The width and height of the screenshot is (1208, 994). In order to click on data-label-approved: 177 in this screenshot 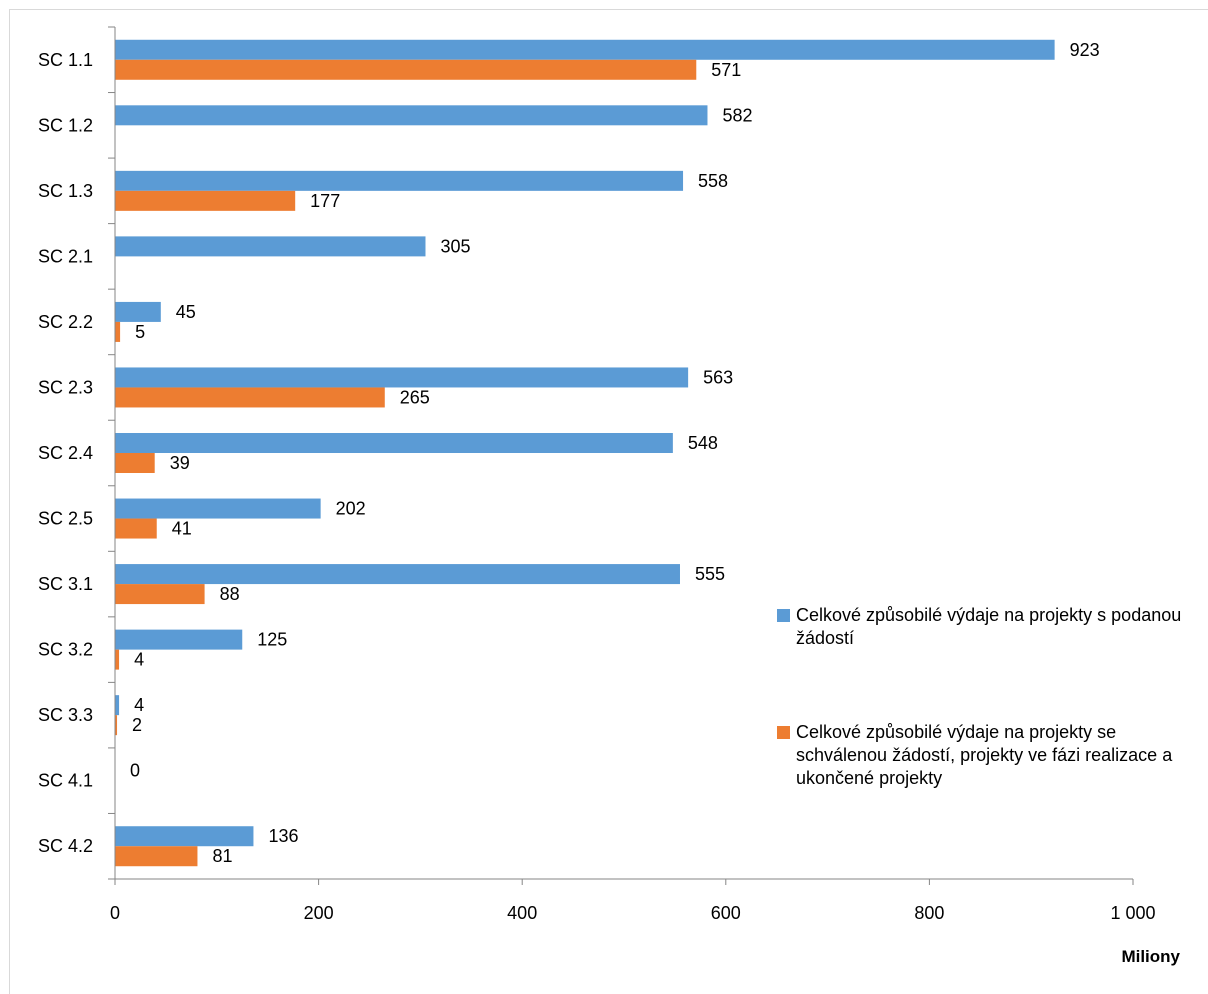, I will do `click(325, 201)`.